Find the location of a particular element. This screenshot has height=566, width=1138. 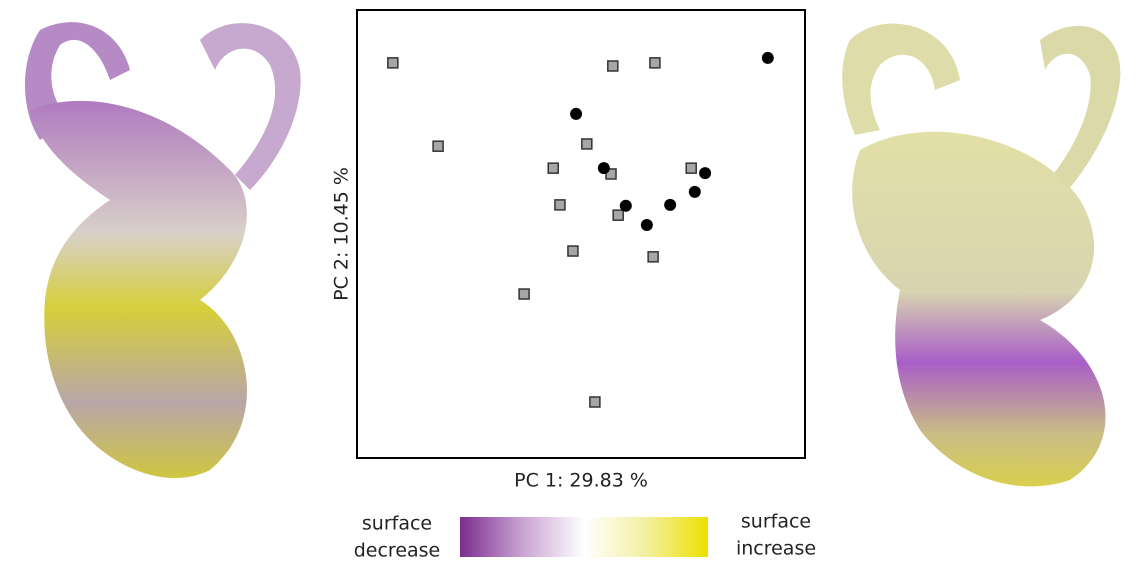

colorbar-high-label: surface is located at coordinates (776, 522).